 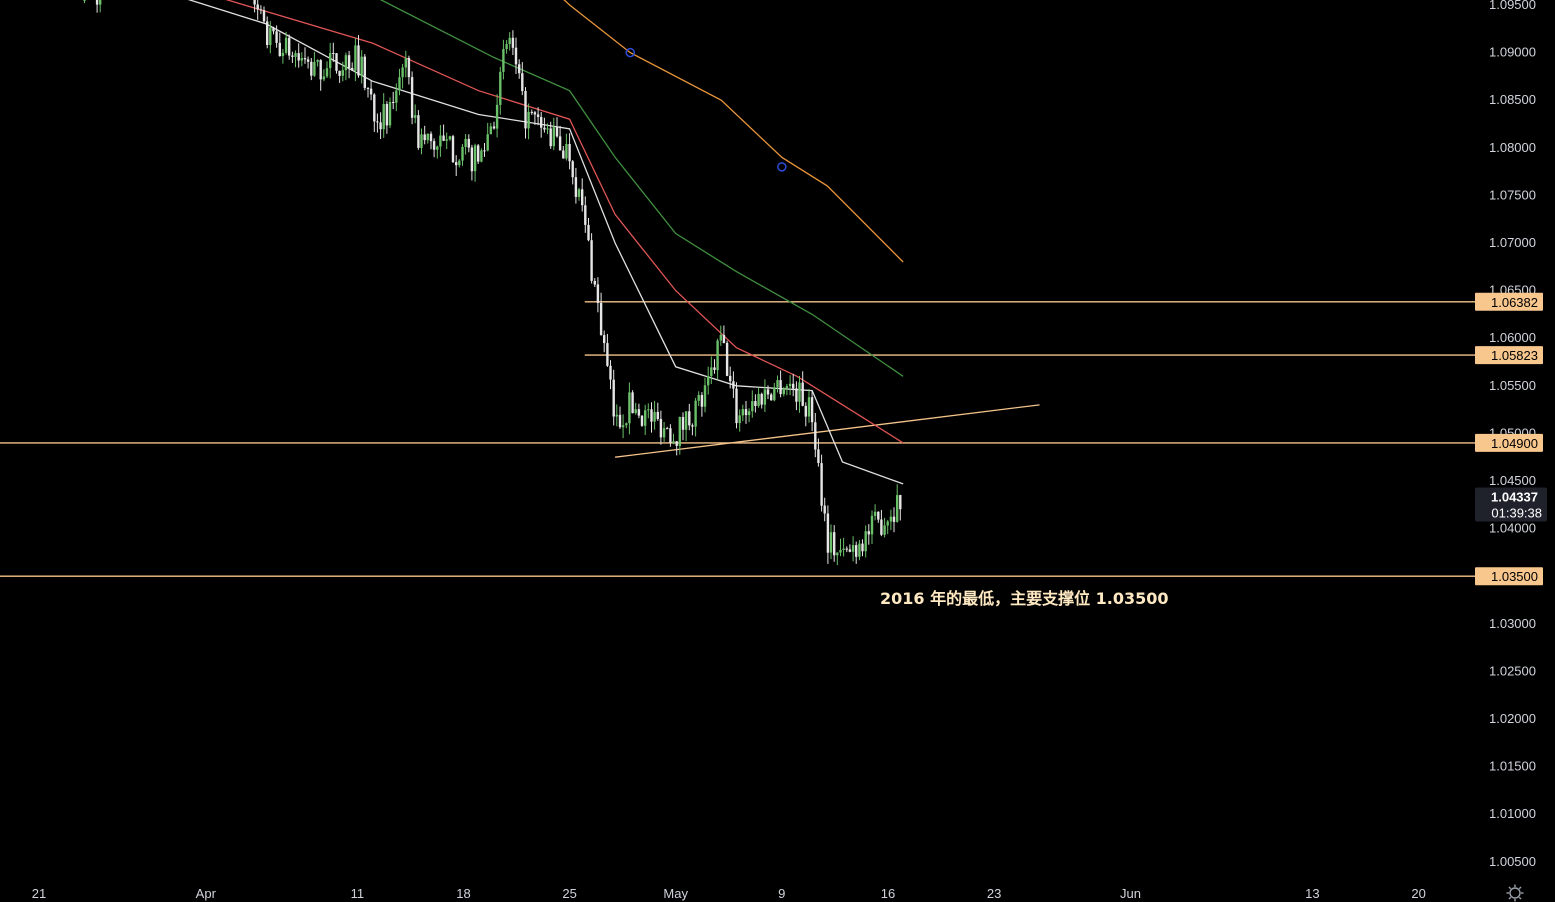 What do you see at coordinates (1509, 355) in the screenshot?
I see `level-price-badge: 1.05823` at bounding box center [1509, 355].